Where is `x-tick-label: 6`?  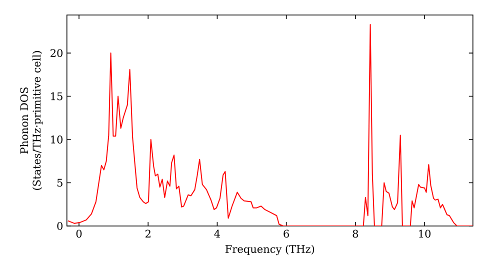 x-tick-label: 6 is located at coordinates (286, 234).